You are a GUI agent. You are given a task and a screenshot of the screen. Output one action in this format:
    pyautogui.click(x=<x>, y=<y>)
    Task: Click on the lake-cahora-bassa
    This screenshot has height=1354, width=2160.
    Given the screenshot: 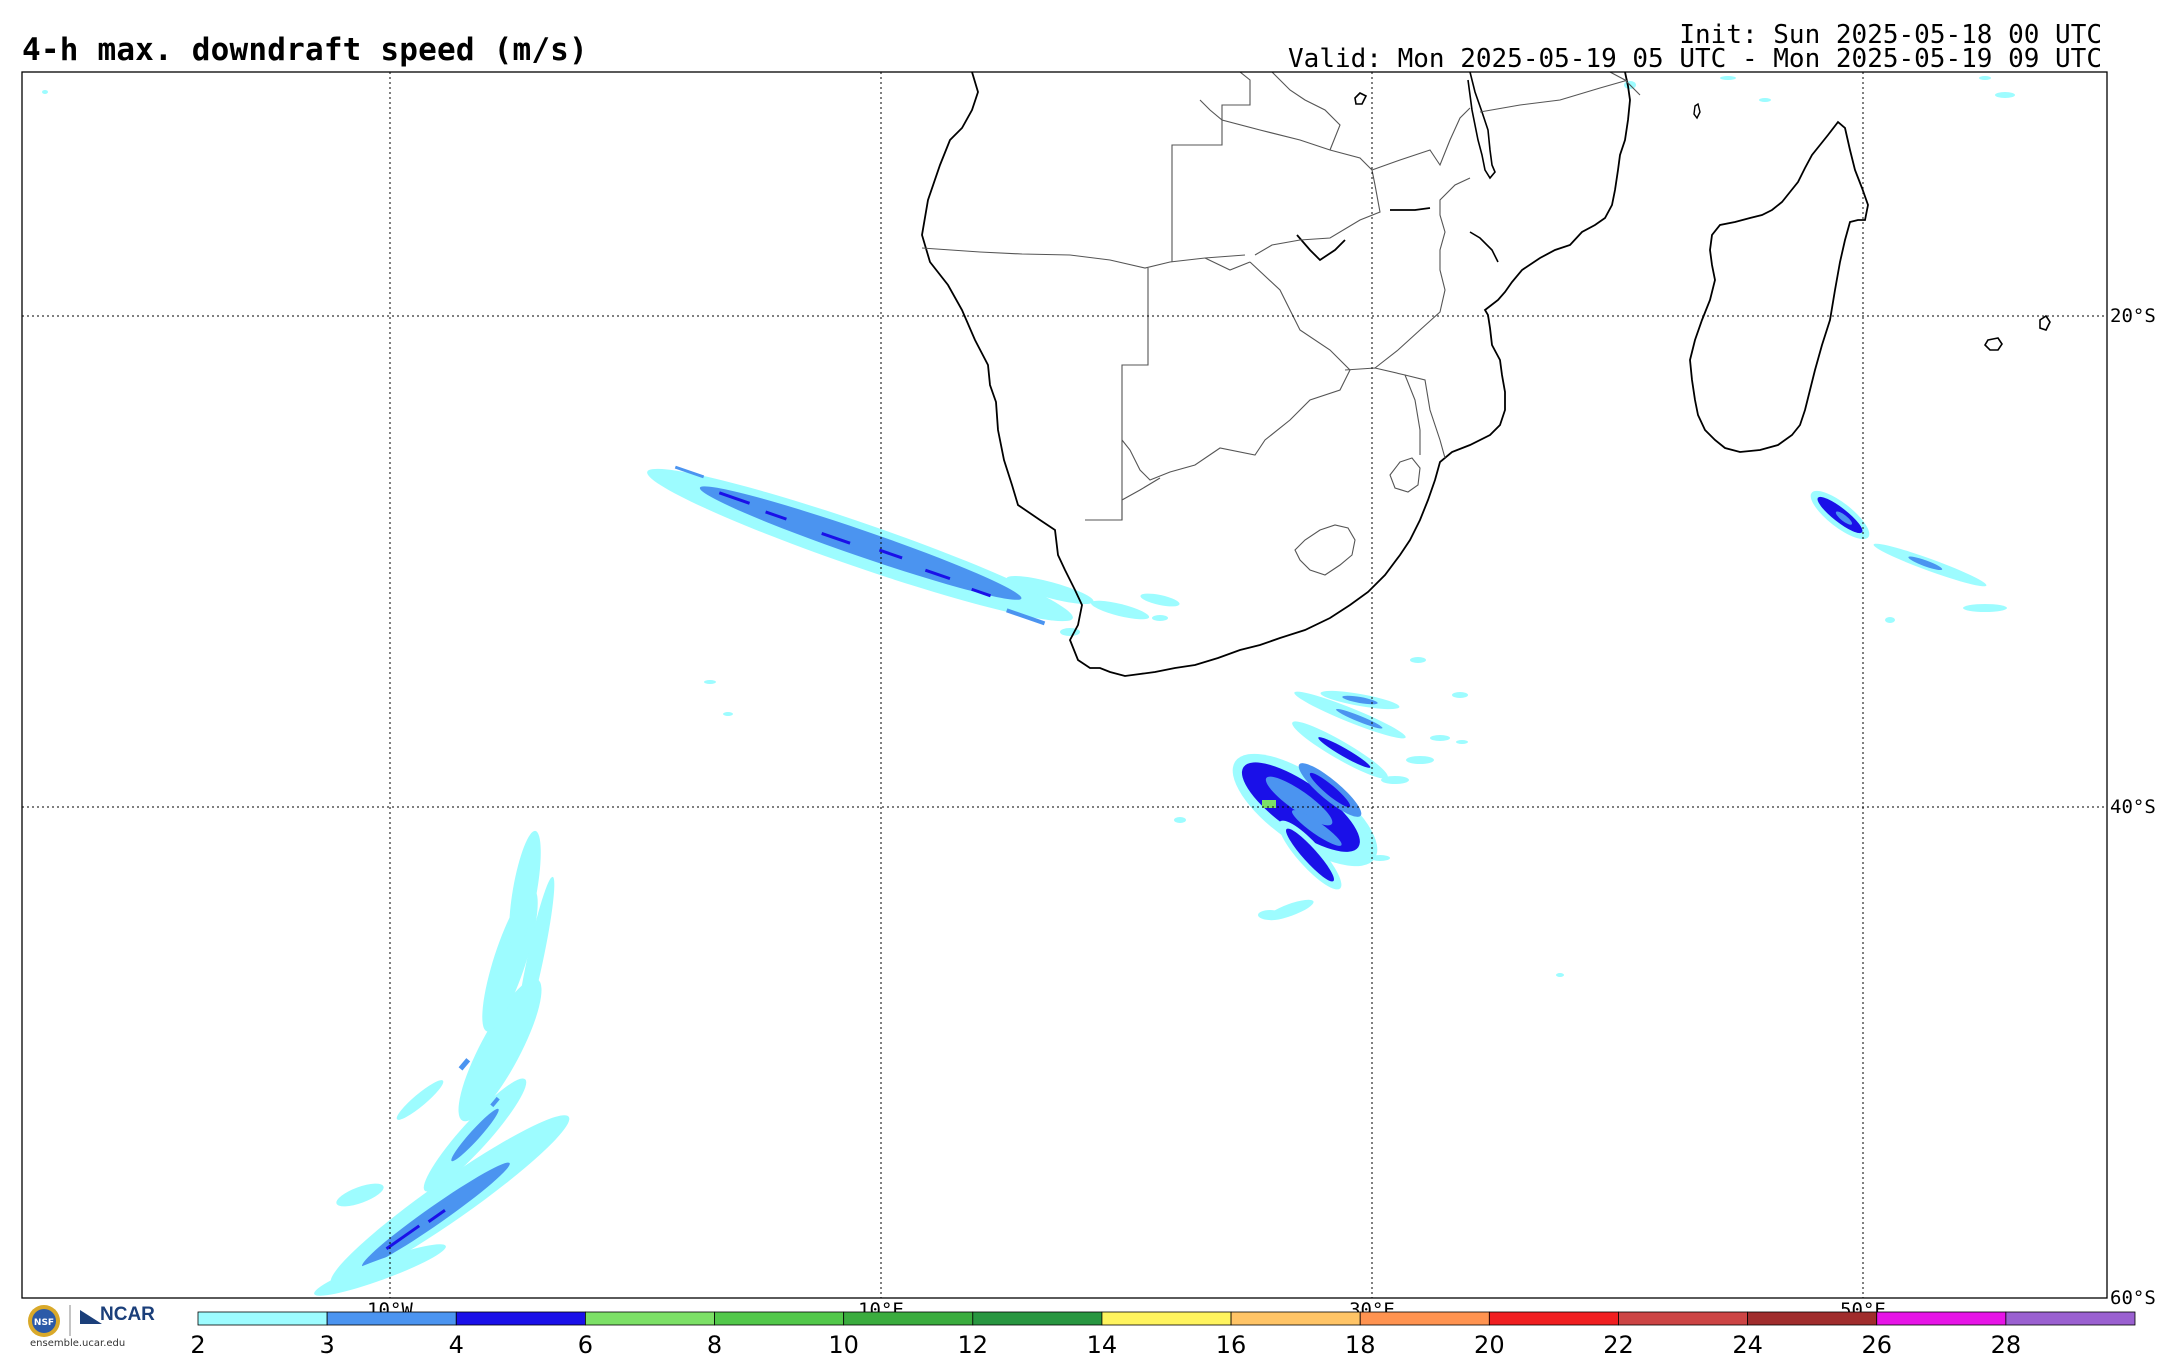 What is the action you would take?
    pyautogui.click(x=1410, y=209)
    